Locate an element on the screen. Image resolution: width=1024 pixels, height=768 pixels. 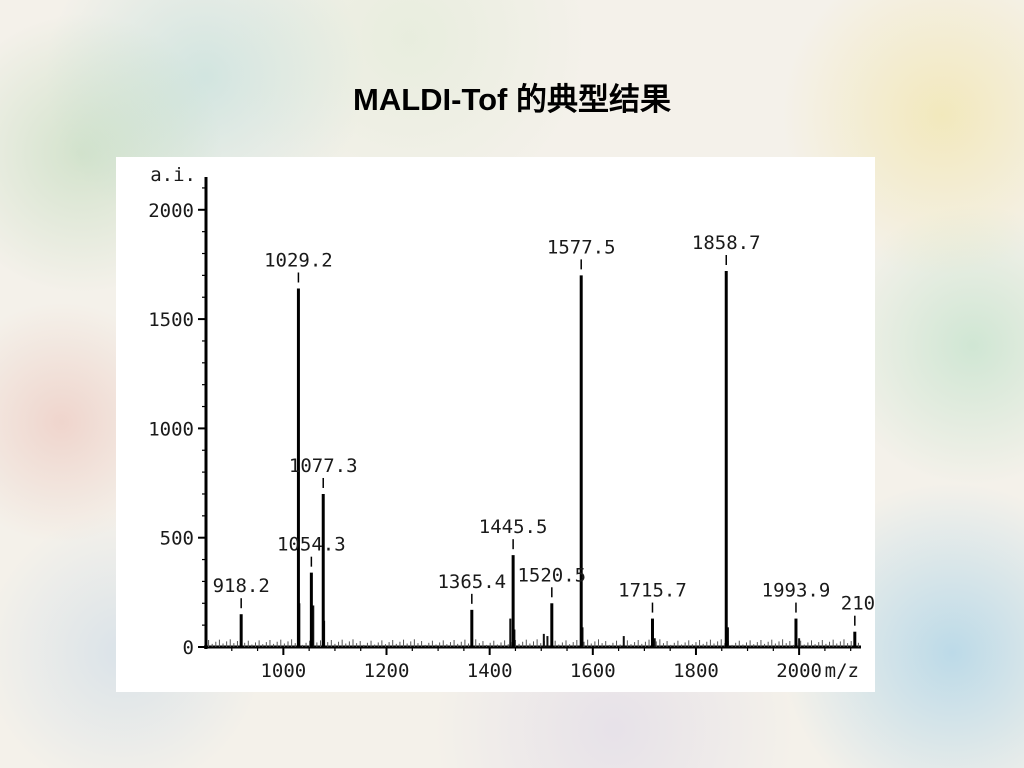
x-tick-label: 1800 is located at coordinates (696, 671).